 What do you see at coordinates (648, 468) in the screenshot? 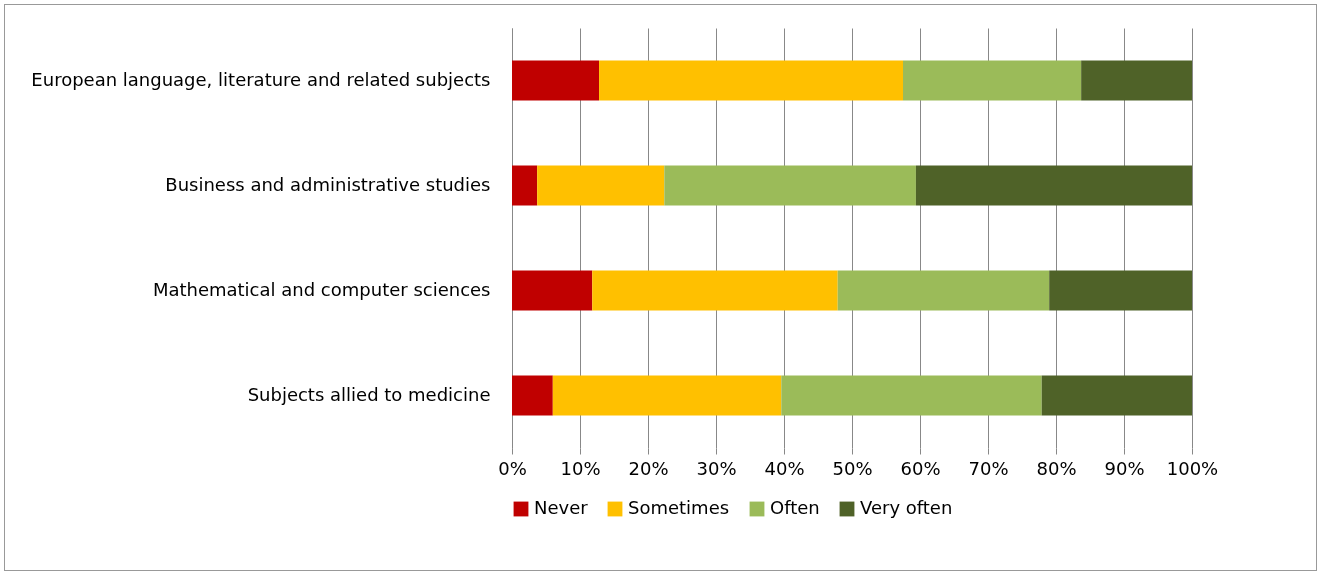
I see `x-tick-label: 20%` at bounding box center [648, 468].